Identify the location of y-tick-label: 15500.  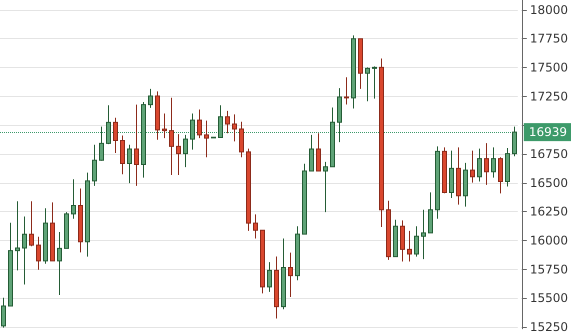
(549, 298).